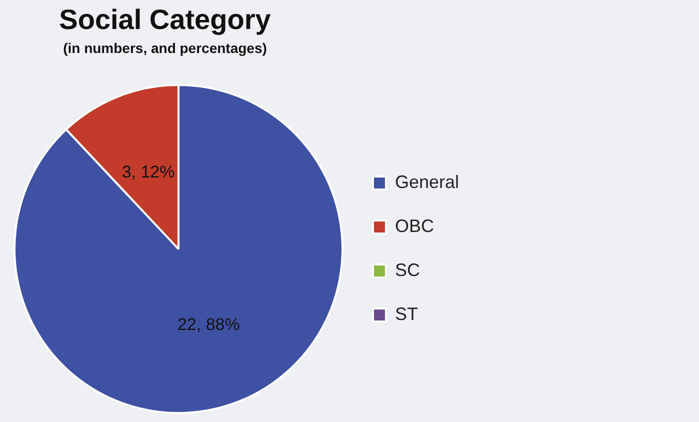 This screenshot has width=699, height=422. What do you see at coordinates (208, 324) in the screenshot?
I see `data-label: 22, 88%` at bounding box center [208, 324].